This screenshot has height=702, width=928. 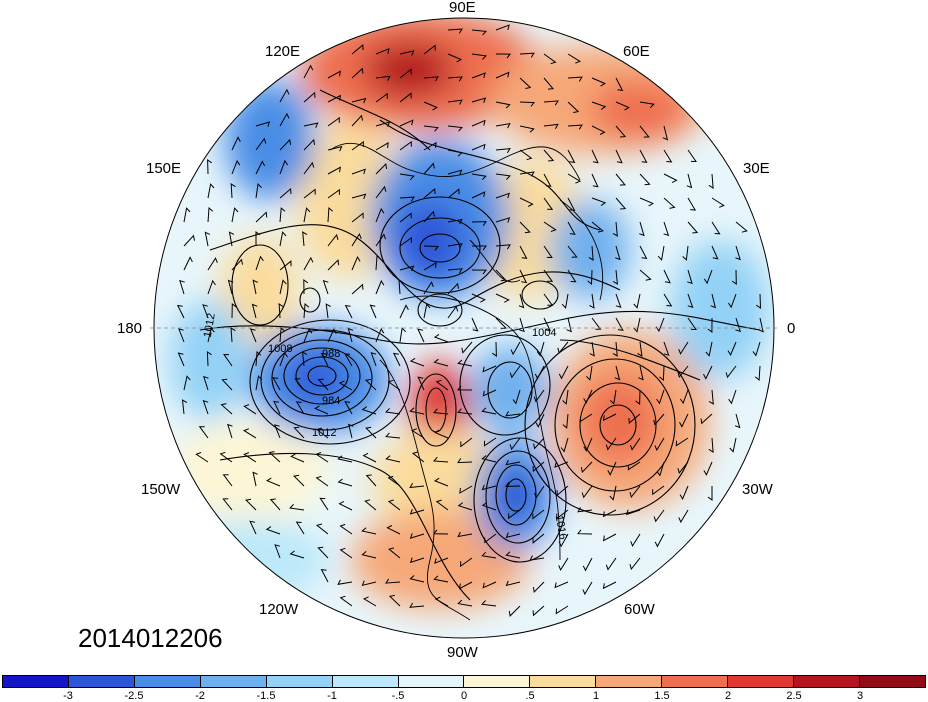 I want to click on lon-label-60e: 60E, so click(x=636, y=51).